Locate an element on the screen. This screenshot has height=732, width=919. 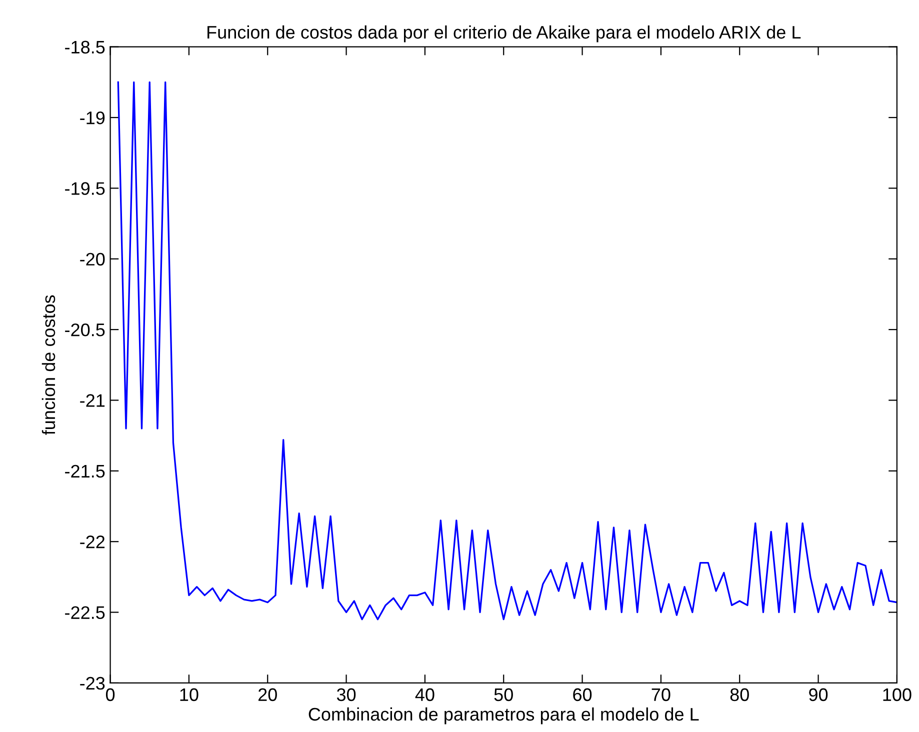
y-tick-label: -21.5 is located at coordinates (85, 471).